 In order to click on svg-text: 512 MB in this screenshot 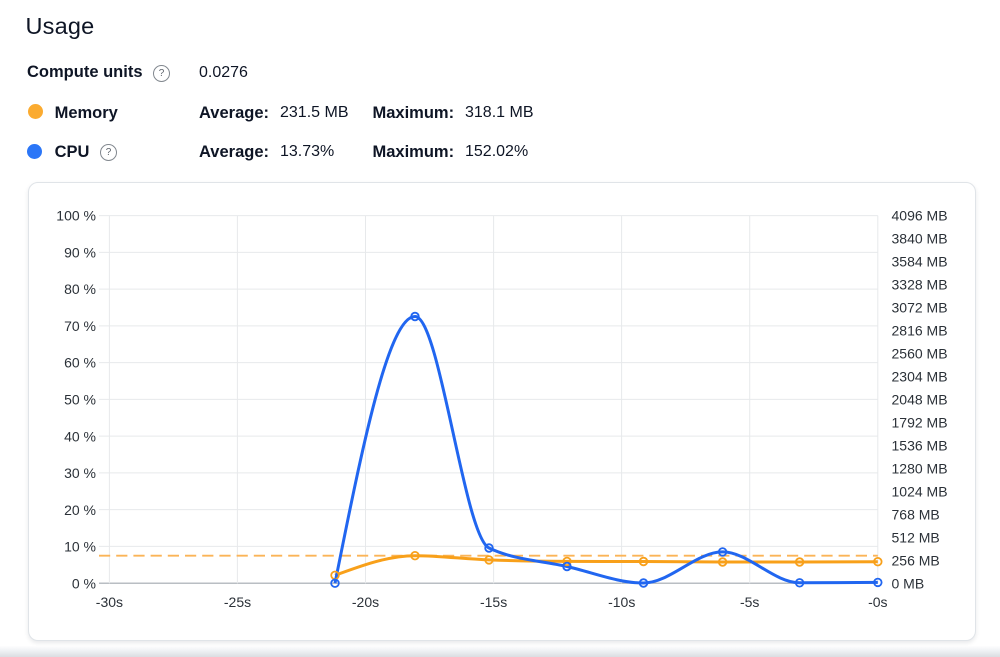, I will do `click(916, 537)`.